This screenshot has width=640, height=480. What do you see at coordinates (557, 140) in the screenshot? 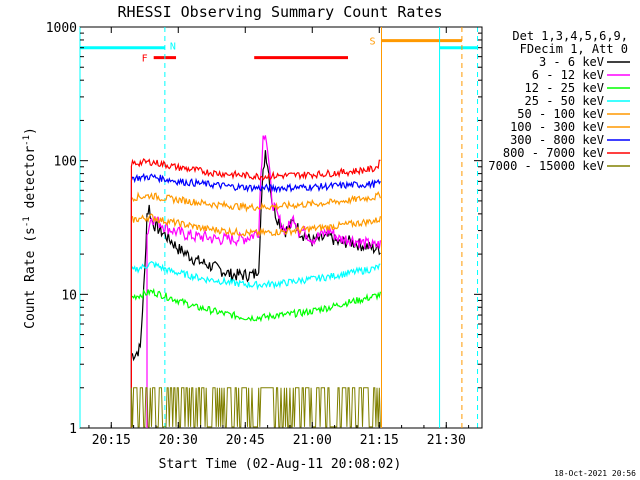
I see `legend-label-300-800-kev: 300 - 800 keV` at bounding box center [557, 140].